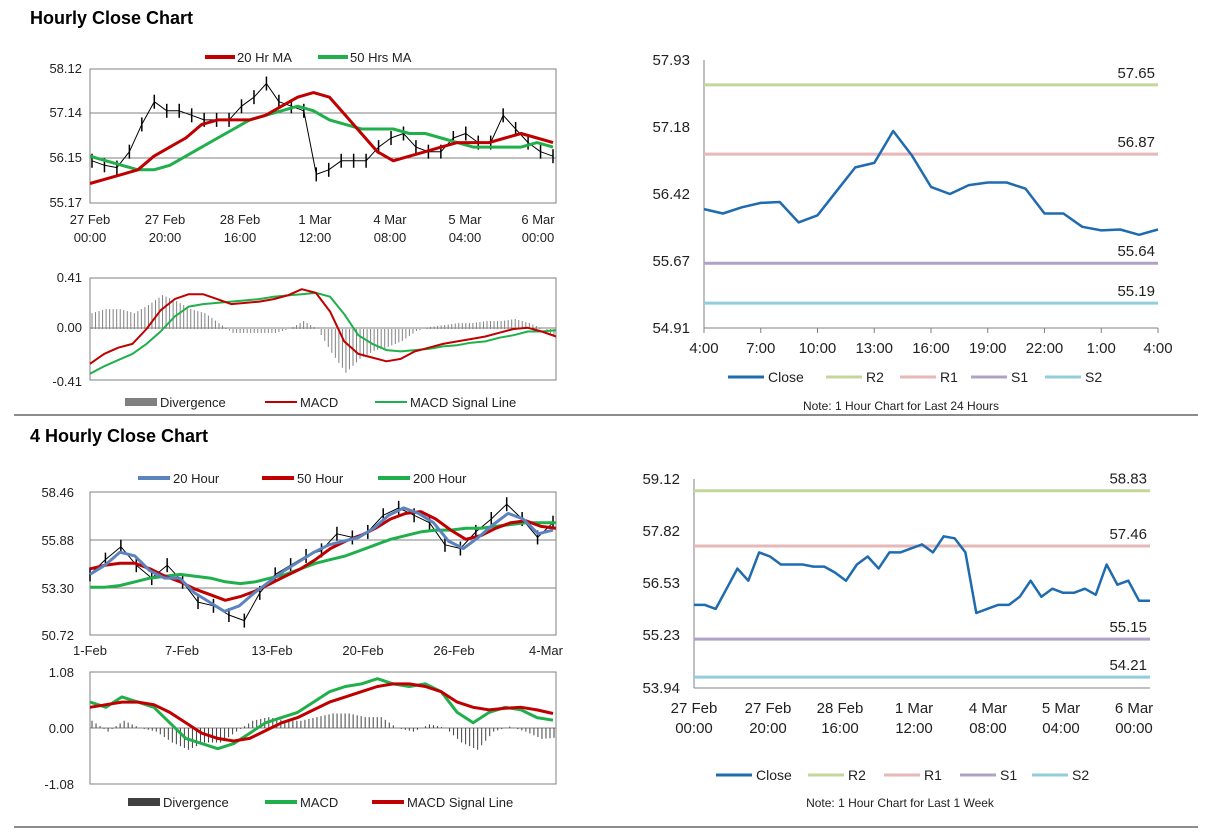 The image size is (1212, 834). I want to click on c6-legend-label: R1, so click(933, 775).